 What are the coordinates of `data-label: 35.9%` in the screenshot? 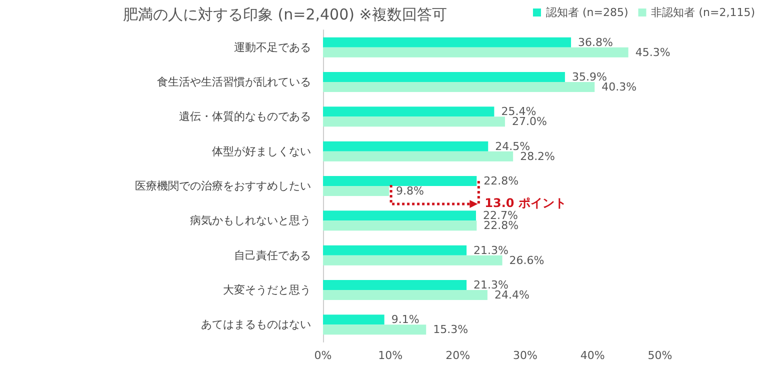 It's located at (589, 77).